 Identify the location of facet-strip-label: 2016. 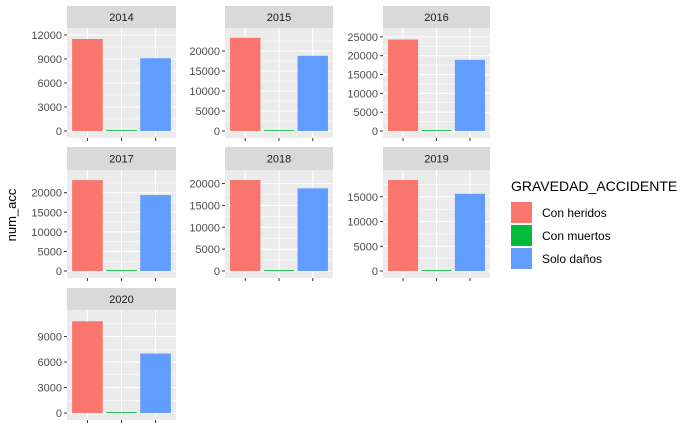
(436, 18).